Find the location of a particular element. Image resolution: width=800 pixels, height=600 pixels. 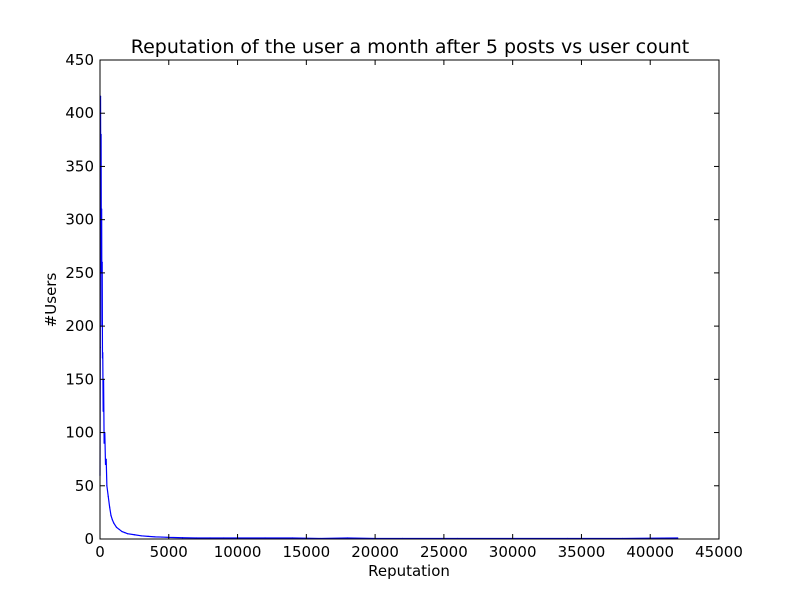

x-tick-label: 45000 is located at coordinates (719, 552).